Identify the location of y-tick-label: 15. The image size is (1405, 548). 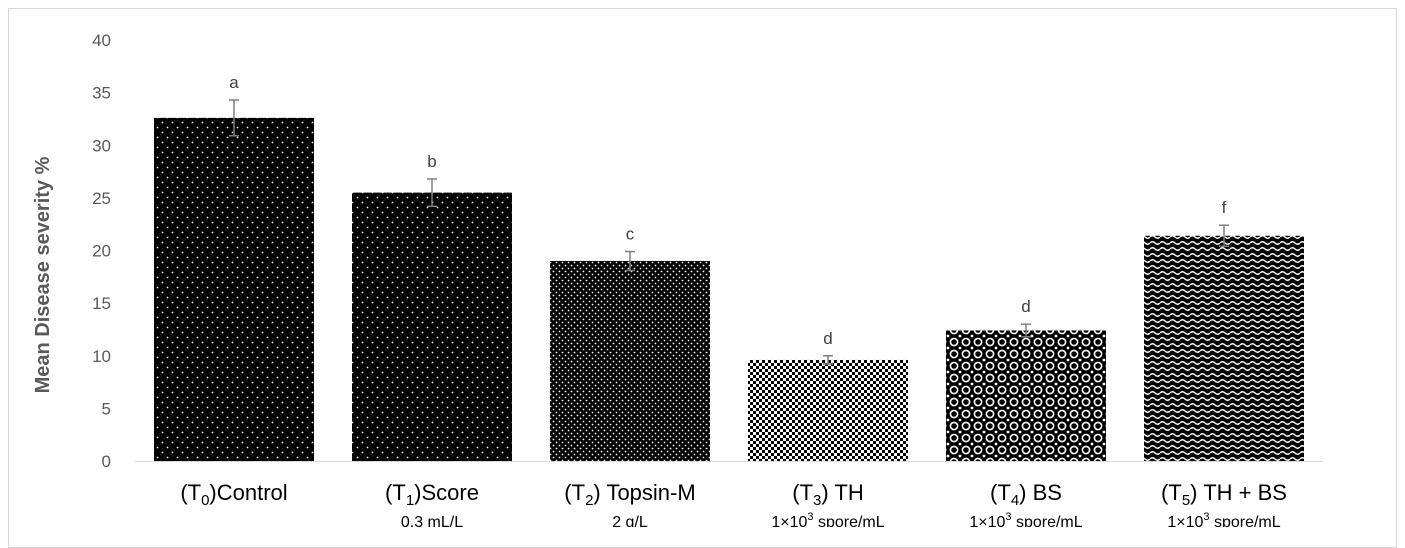
(101, 303).